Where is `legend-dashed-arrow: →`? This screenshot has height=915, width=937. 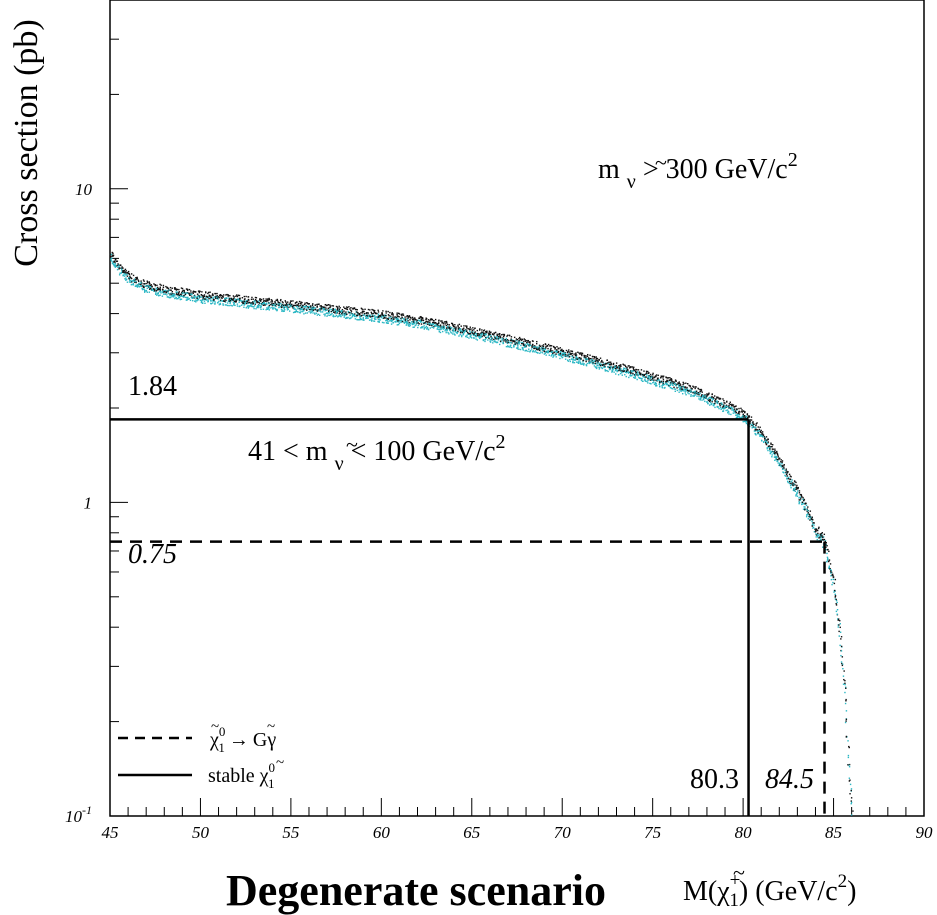 legend-dashed-arrow: → is located at coordinates (239, 740).